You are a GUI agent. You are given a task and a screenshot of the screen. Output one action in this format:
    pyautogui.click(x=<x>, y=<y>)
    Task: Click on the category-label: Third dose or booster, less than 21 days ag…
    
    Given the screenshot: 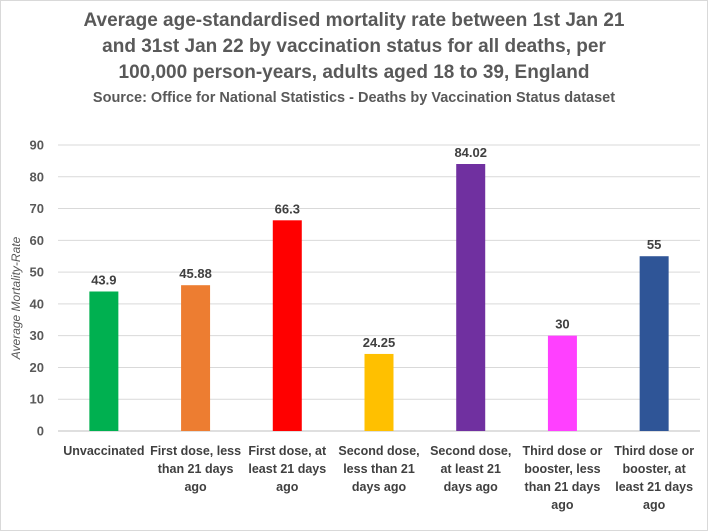 What is the action you would take?
    pyautogui.click(x=562, y=478)
    